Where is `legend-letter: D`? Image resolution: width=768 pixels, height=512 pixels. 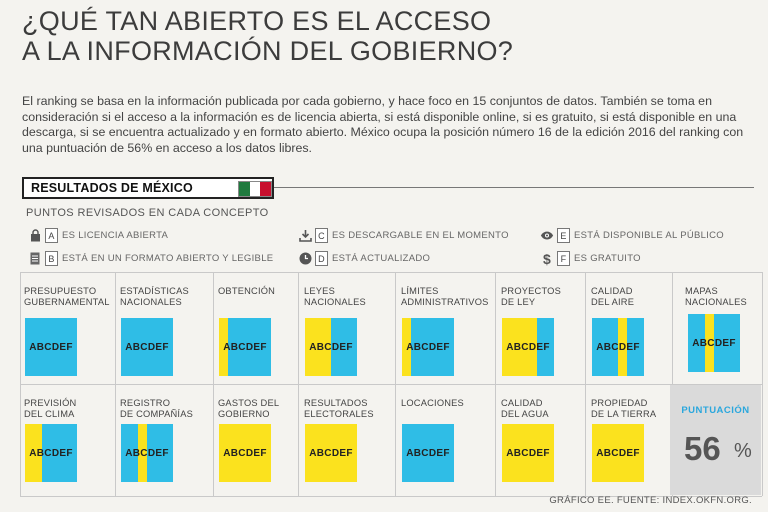 legend-letter: D is located at coordinates (321, 258).